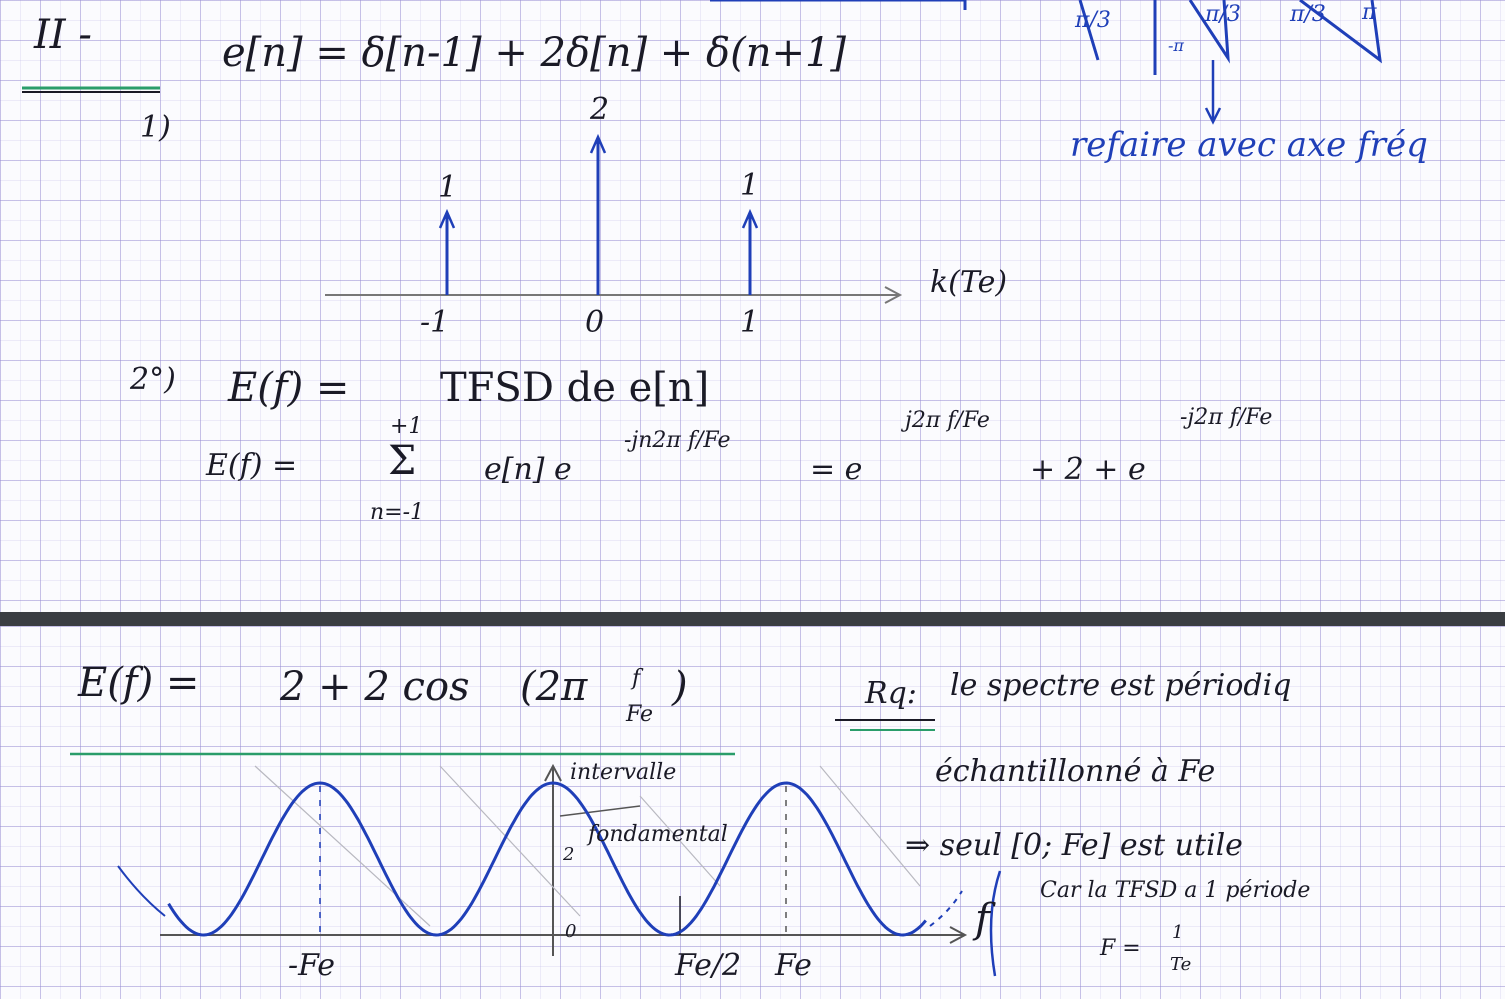  I want to click on note-blue: refaire avec axe fréq, so click(1249, 145).